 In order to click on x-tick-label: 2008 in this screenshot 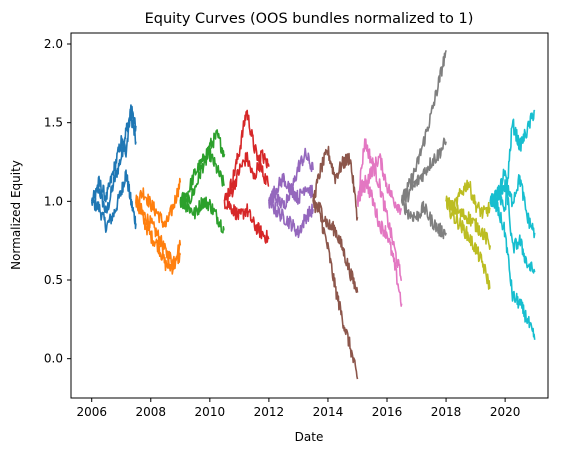, I will do `click(150, 412)`.